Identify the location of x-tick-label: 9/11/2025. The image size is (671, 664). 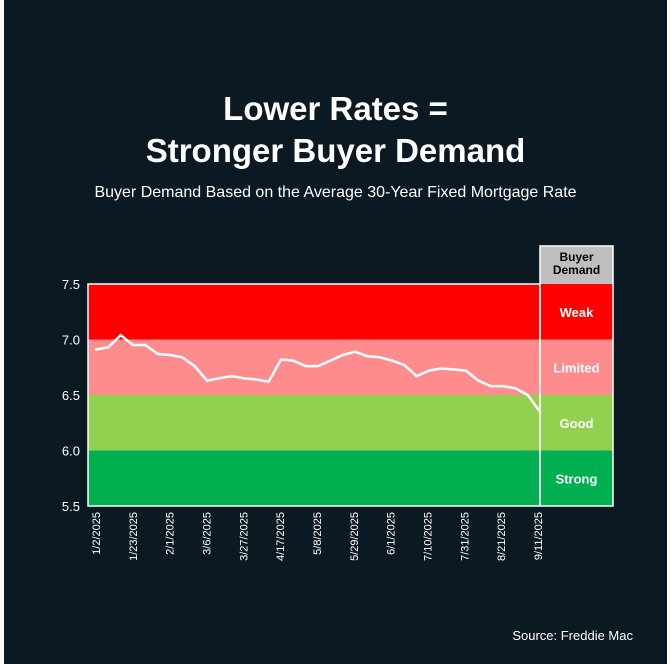
(539, 536).